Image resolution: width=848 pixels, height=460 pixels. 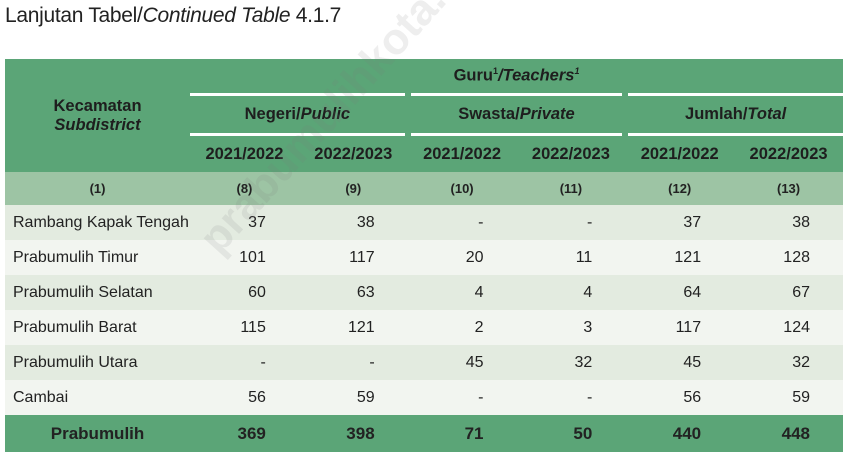 What do you see at coordinates (788, 257) in the screenshot?
I see `cell-value: 128` at bounding box center [788, 257].